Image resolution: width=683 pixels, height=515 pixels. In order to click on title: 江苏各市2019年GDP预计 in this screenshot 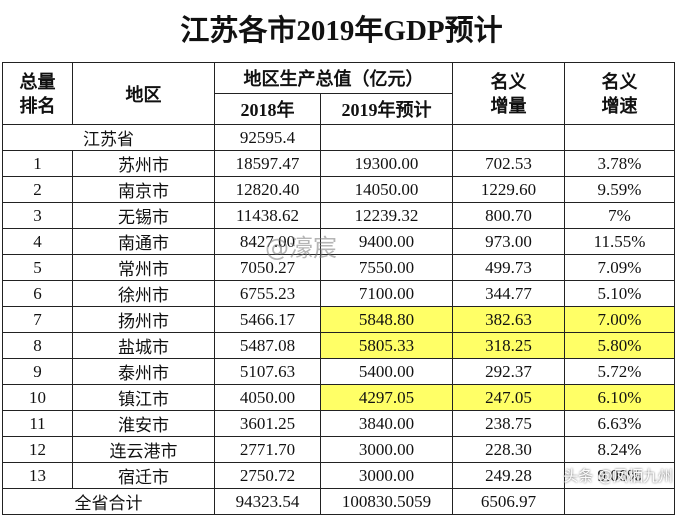, I will do `click(341, 31)`.